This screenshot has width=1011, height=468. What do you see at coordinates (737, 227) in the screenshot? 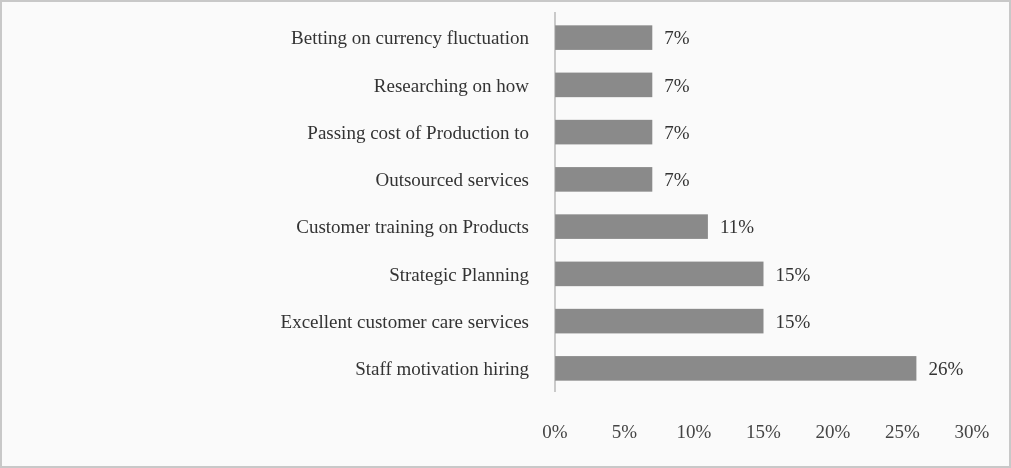
I see `data-label: 11%` at bounding box center [737, 227].